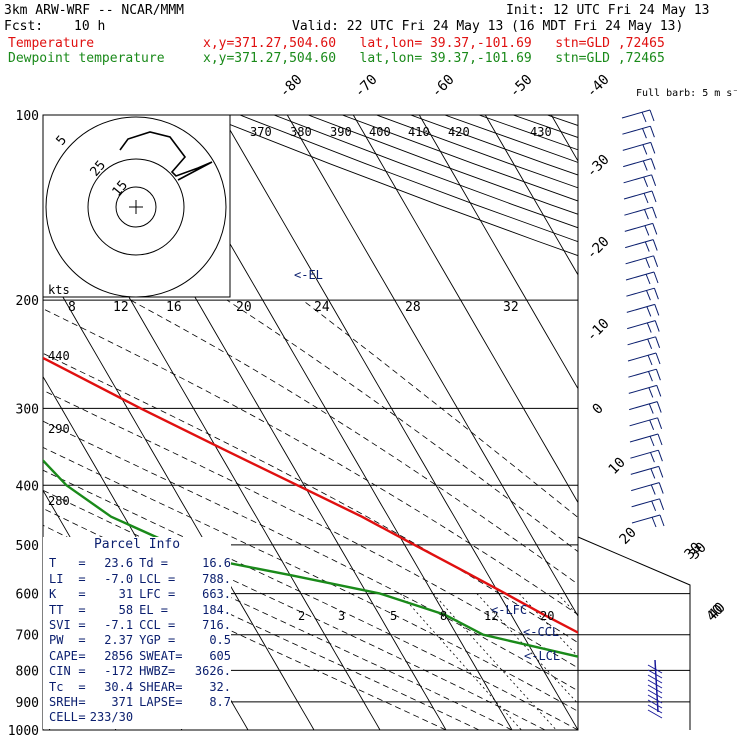  Describe the element at coordinates (598, 248) in the screenshot. I see `isotherm-label: -20` at that location.